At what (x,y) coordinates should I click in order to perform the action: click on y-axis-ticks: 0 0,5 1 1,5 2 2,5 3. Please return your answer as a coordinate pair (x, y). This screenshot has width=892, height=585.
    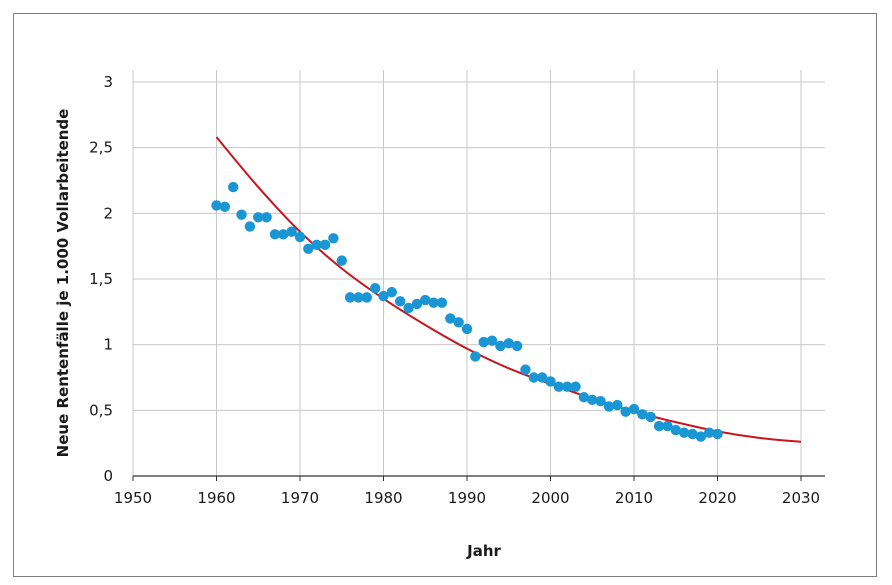
    Looking at the image, I should click on (101, 279).